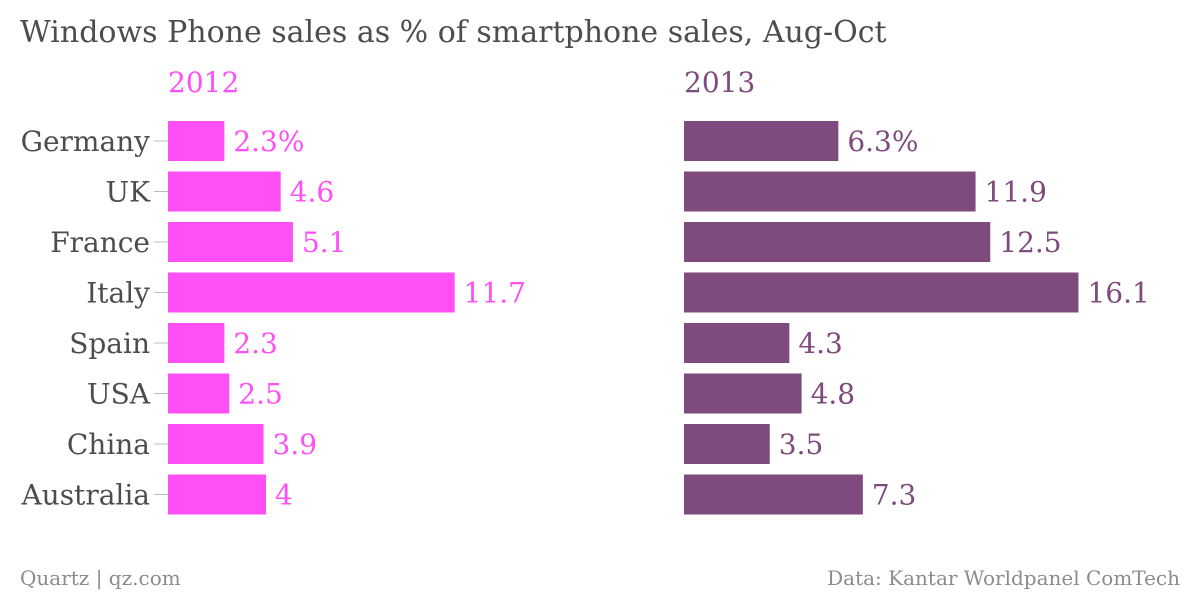 Image resolution: width=1200 pixels, height=594 pixels. What do you see at coordinates (100, 242) in the screenshot?
I see `category-label-france: France` at bounding box center [100, 242].